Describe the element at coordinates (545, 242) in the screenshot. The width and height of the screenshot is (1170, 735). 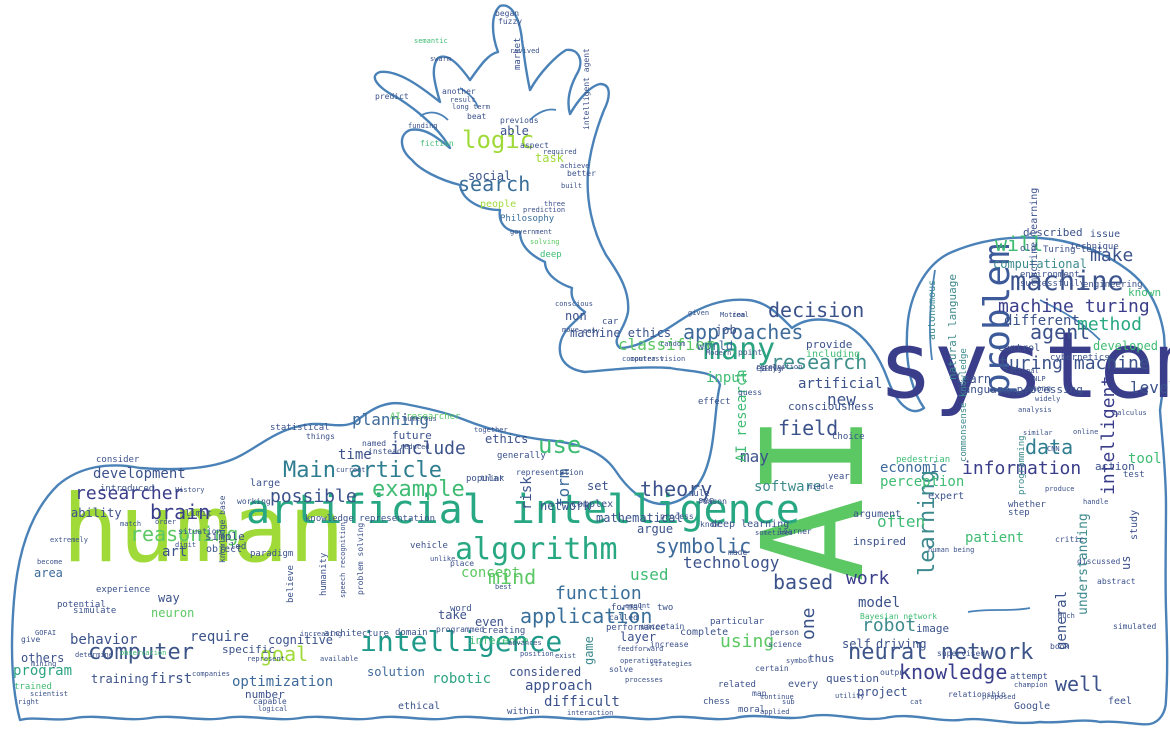
I see `word-solving: solving` at that location.